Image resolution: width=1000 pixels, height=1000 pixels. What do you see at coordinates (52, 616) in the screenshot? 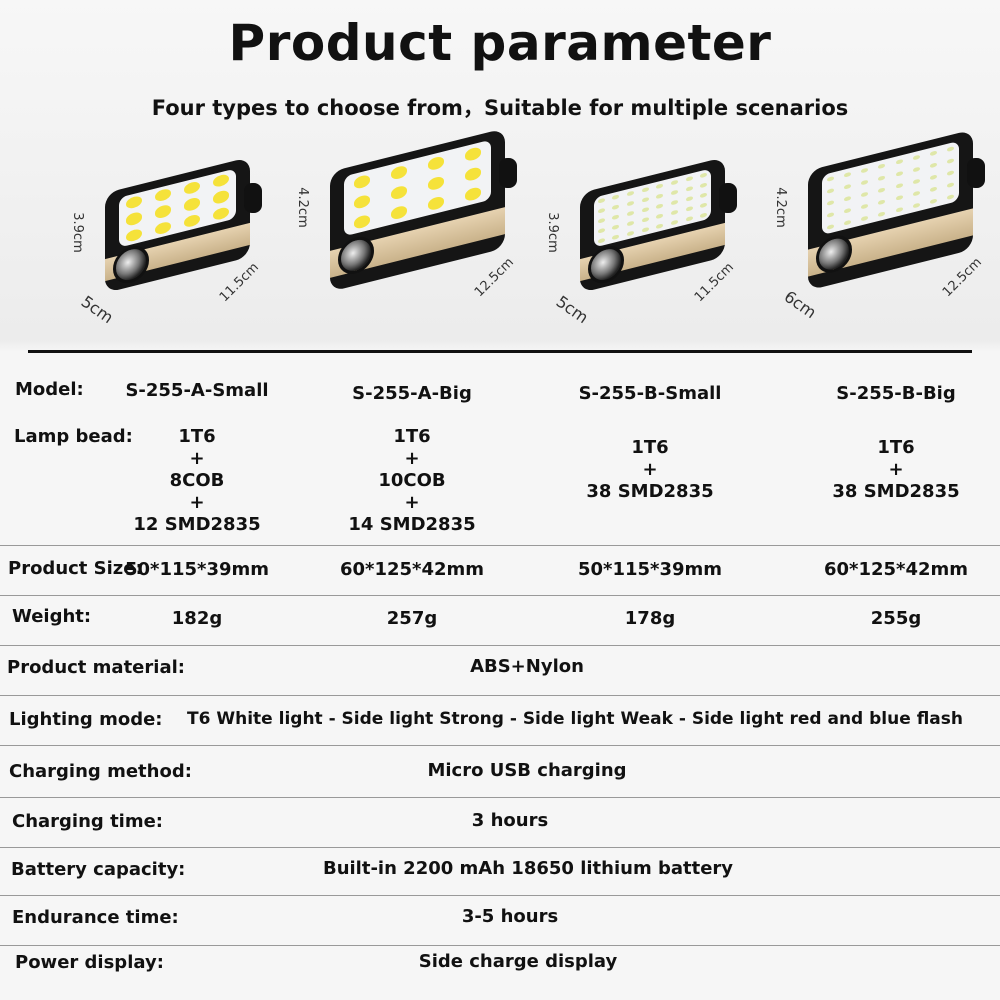
I see `weight-label: Weight:` at bounding box center [52, 616].